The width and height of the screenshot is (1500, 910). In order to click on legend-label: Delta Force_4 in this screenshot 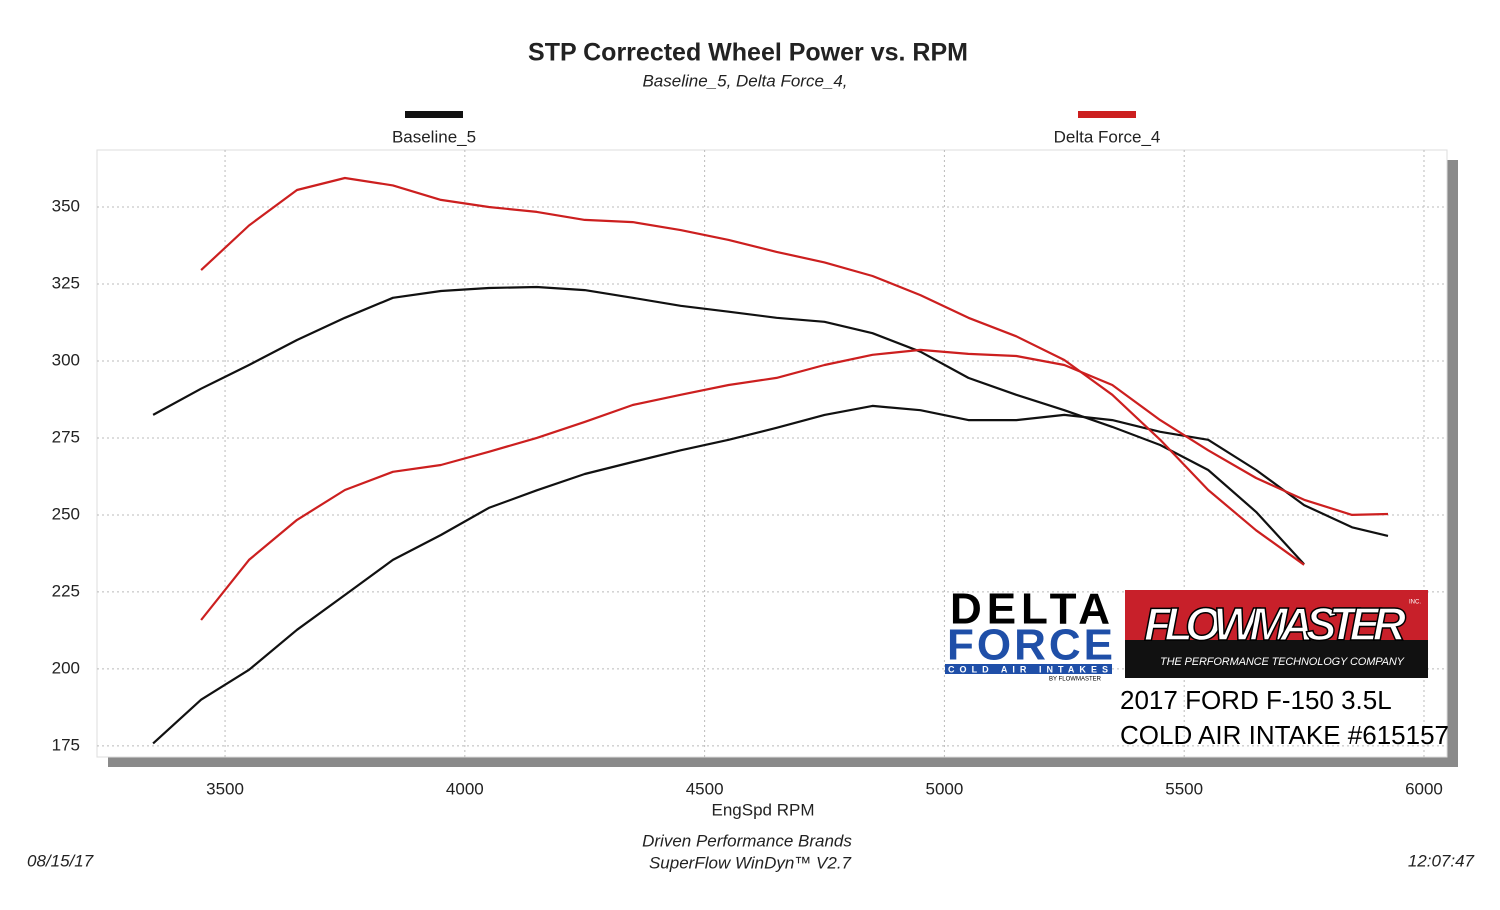, I will do `click(1107, 136)`.